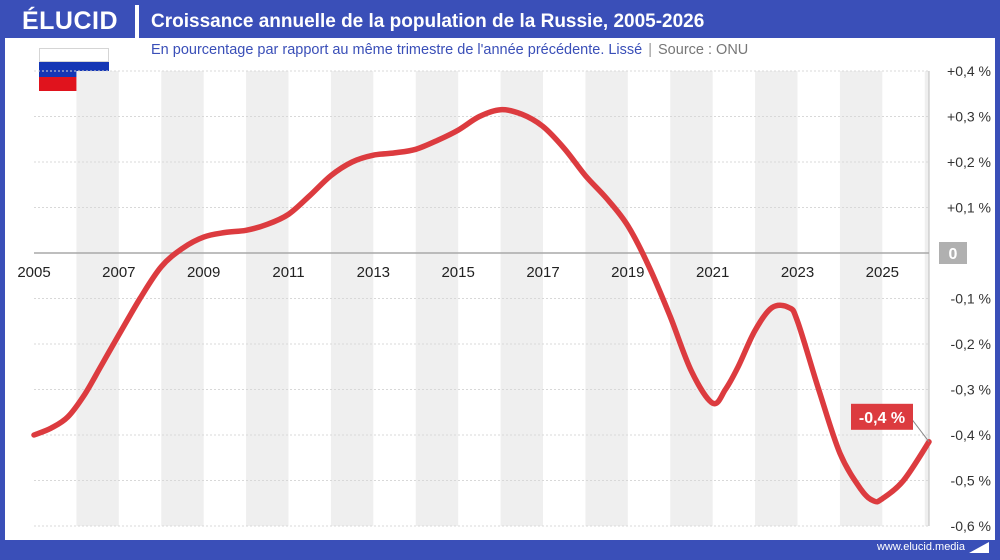 This screenshot has width=1000, height=560. Describe the element at coordinates (500, 547) in the screenshot. I see `footer-bar: www.elucid.media` at that location.